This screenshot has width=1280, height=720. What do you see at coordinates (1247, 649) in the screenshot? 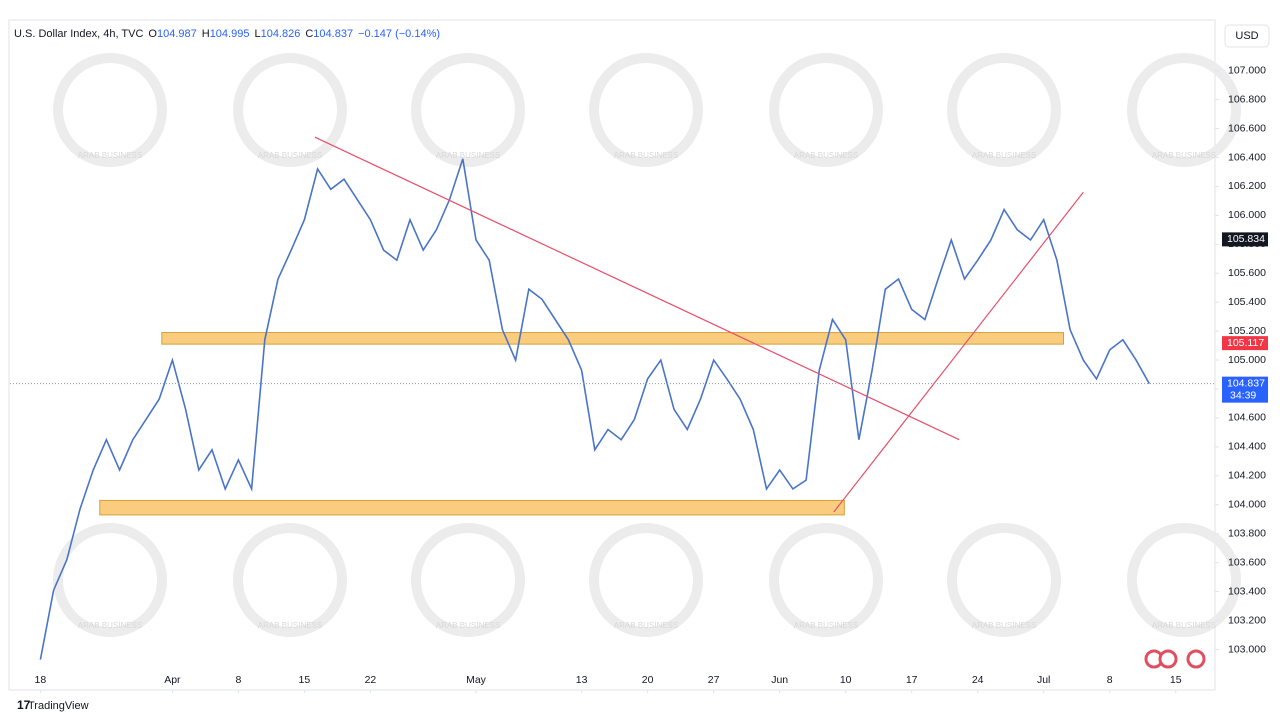
I see `y-tick-label: 103.000` at bounding box center [1247, 649].